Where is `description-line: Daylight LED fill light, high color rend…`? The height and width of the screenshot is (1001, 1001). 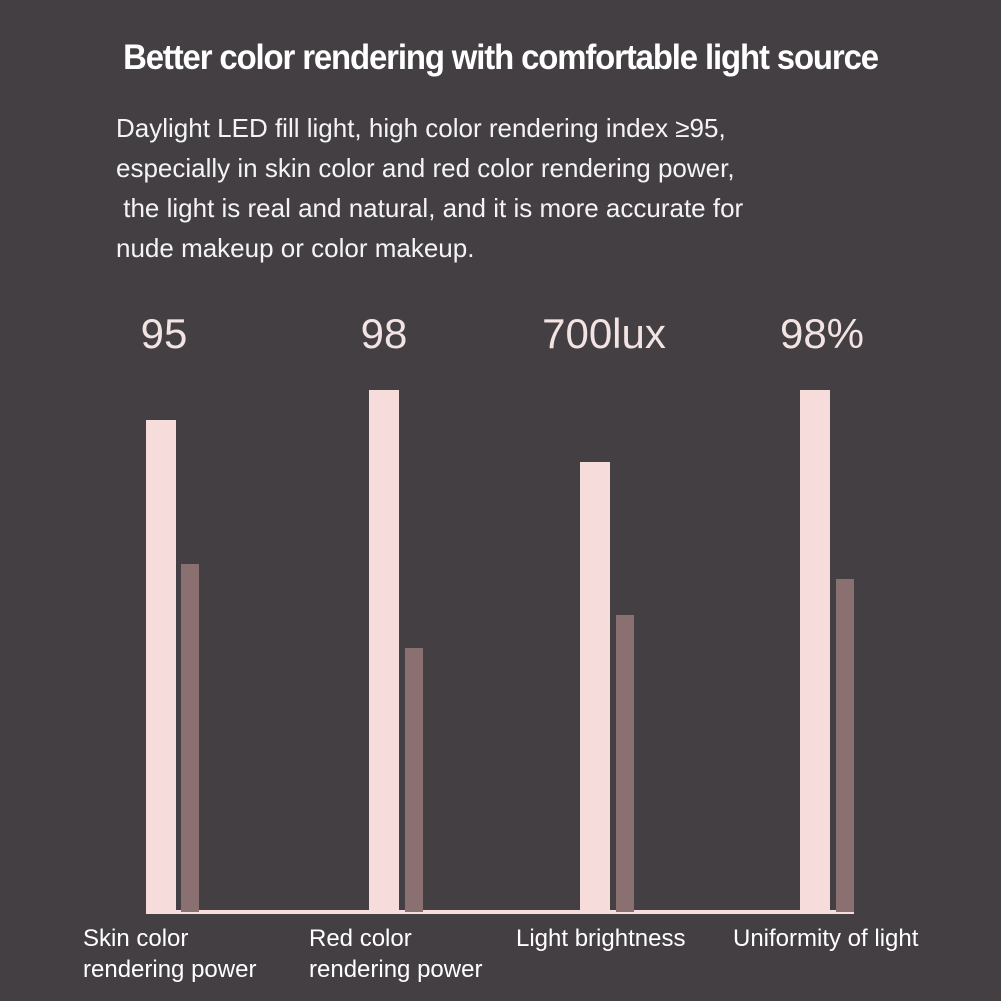
description-line: Daylight LED fill light, high color rend… is located at coordinates (421, 128).